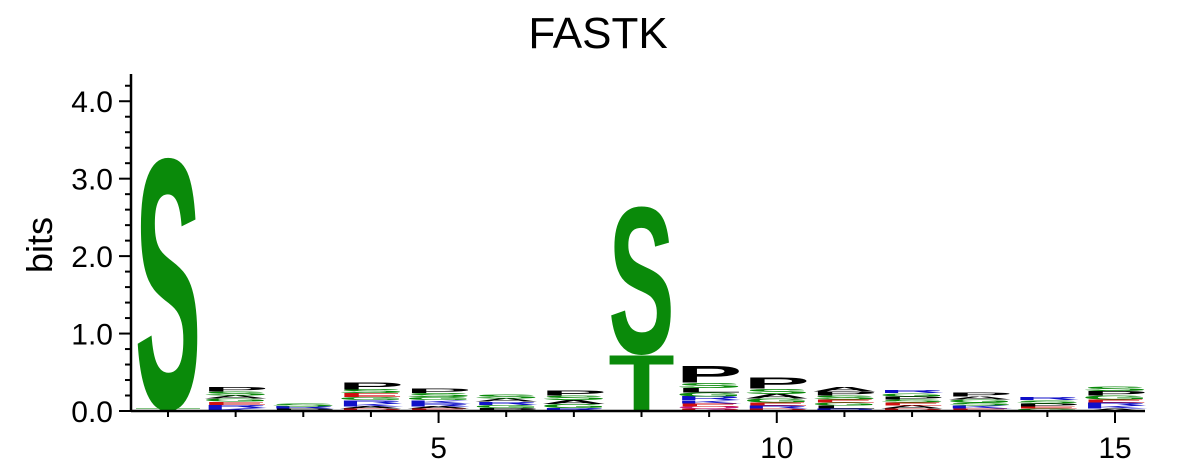  Describe the element at coordinates (777, 396) in the screenshot. I see `logo-letter-10-A: A` at that location.